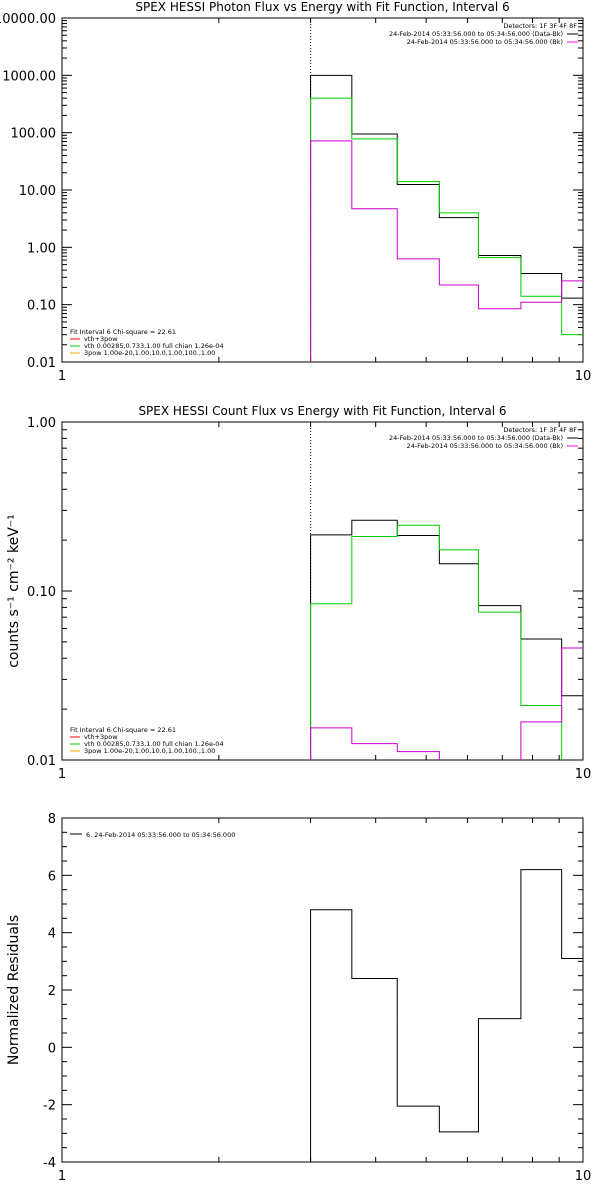 The height and width of the screenshot is (1200, 600). What do you see at coordinates (52, 991) in the screenshot?
I see `y-tick-label: 2` at bounding box center [52, 991].